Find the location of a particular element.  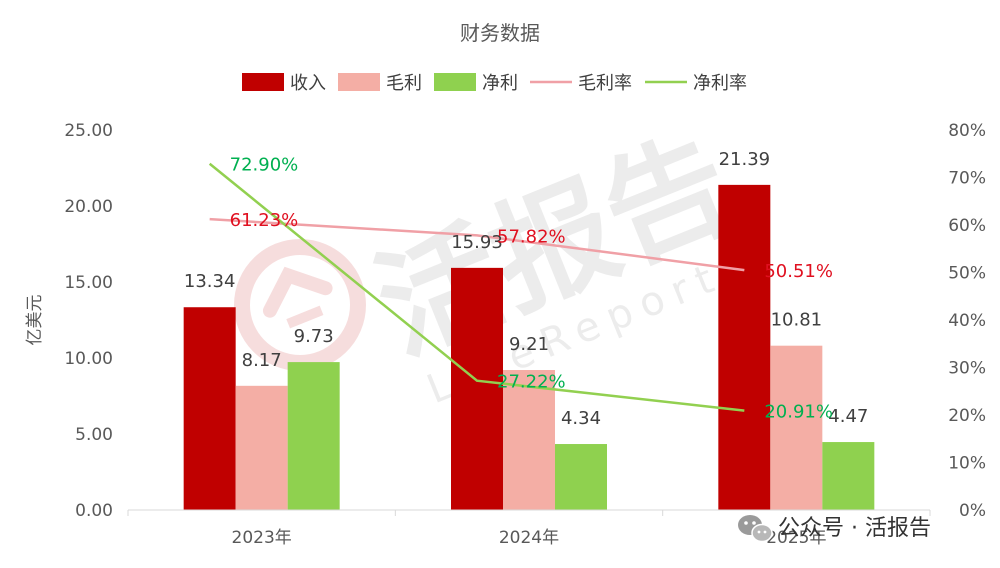

line-series is located at coordinates (477, 244).